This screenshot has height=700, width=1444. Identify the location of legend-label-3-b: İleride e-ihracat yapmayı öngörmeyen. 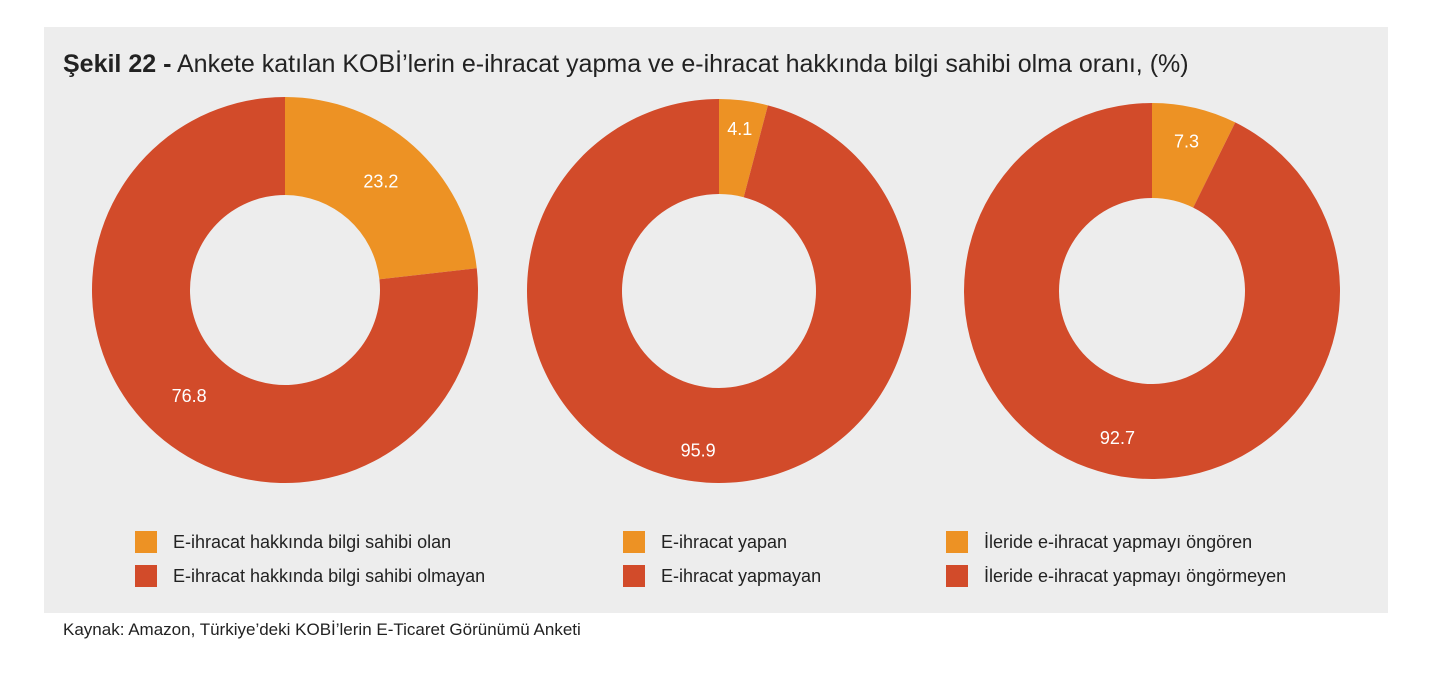
(1135, 575).